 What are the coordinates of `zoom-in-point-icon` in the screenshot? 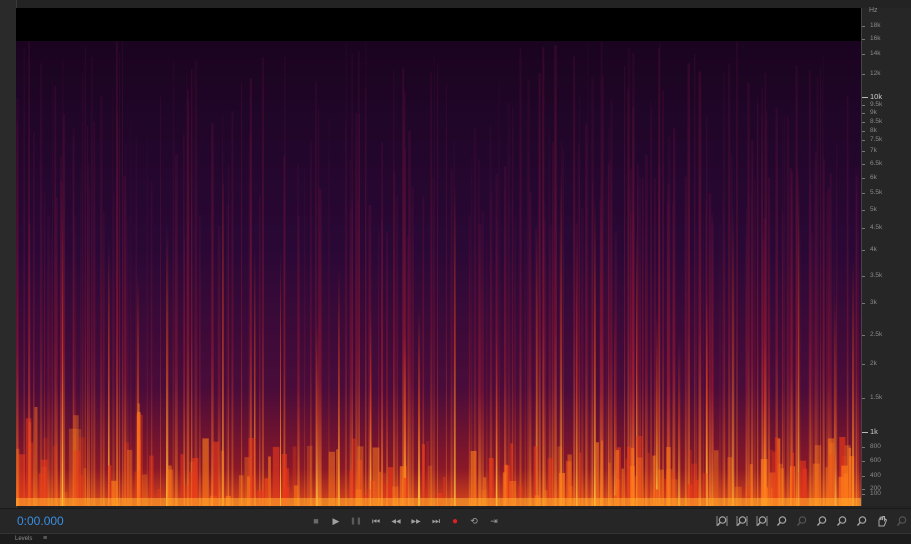 It's located at (821, 521).